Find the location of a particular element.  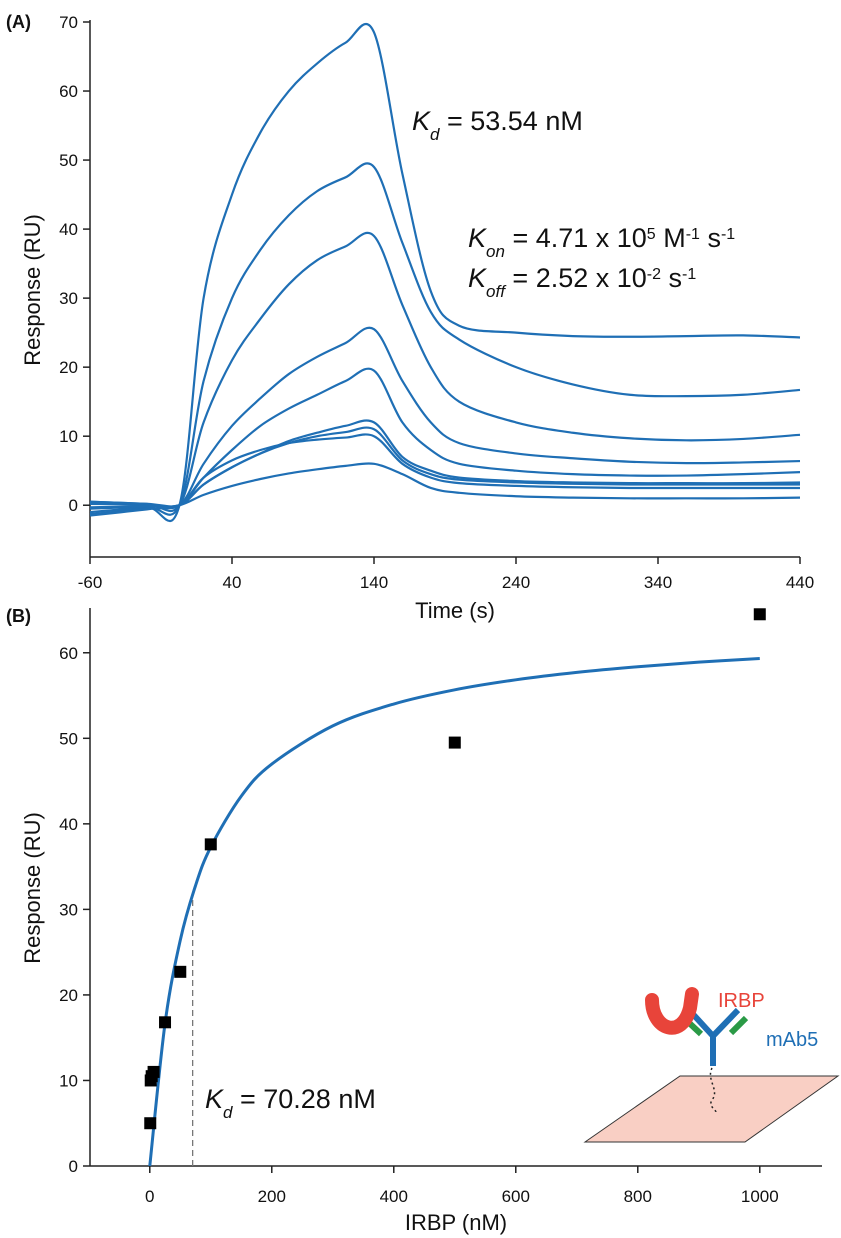

x-tick-label: 800 is located at coordinates (638, 1196).